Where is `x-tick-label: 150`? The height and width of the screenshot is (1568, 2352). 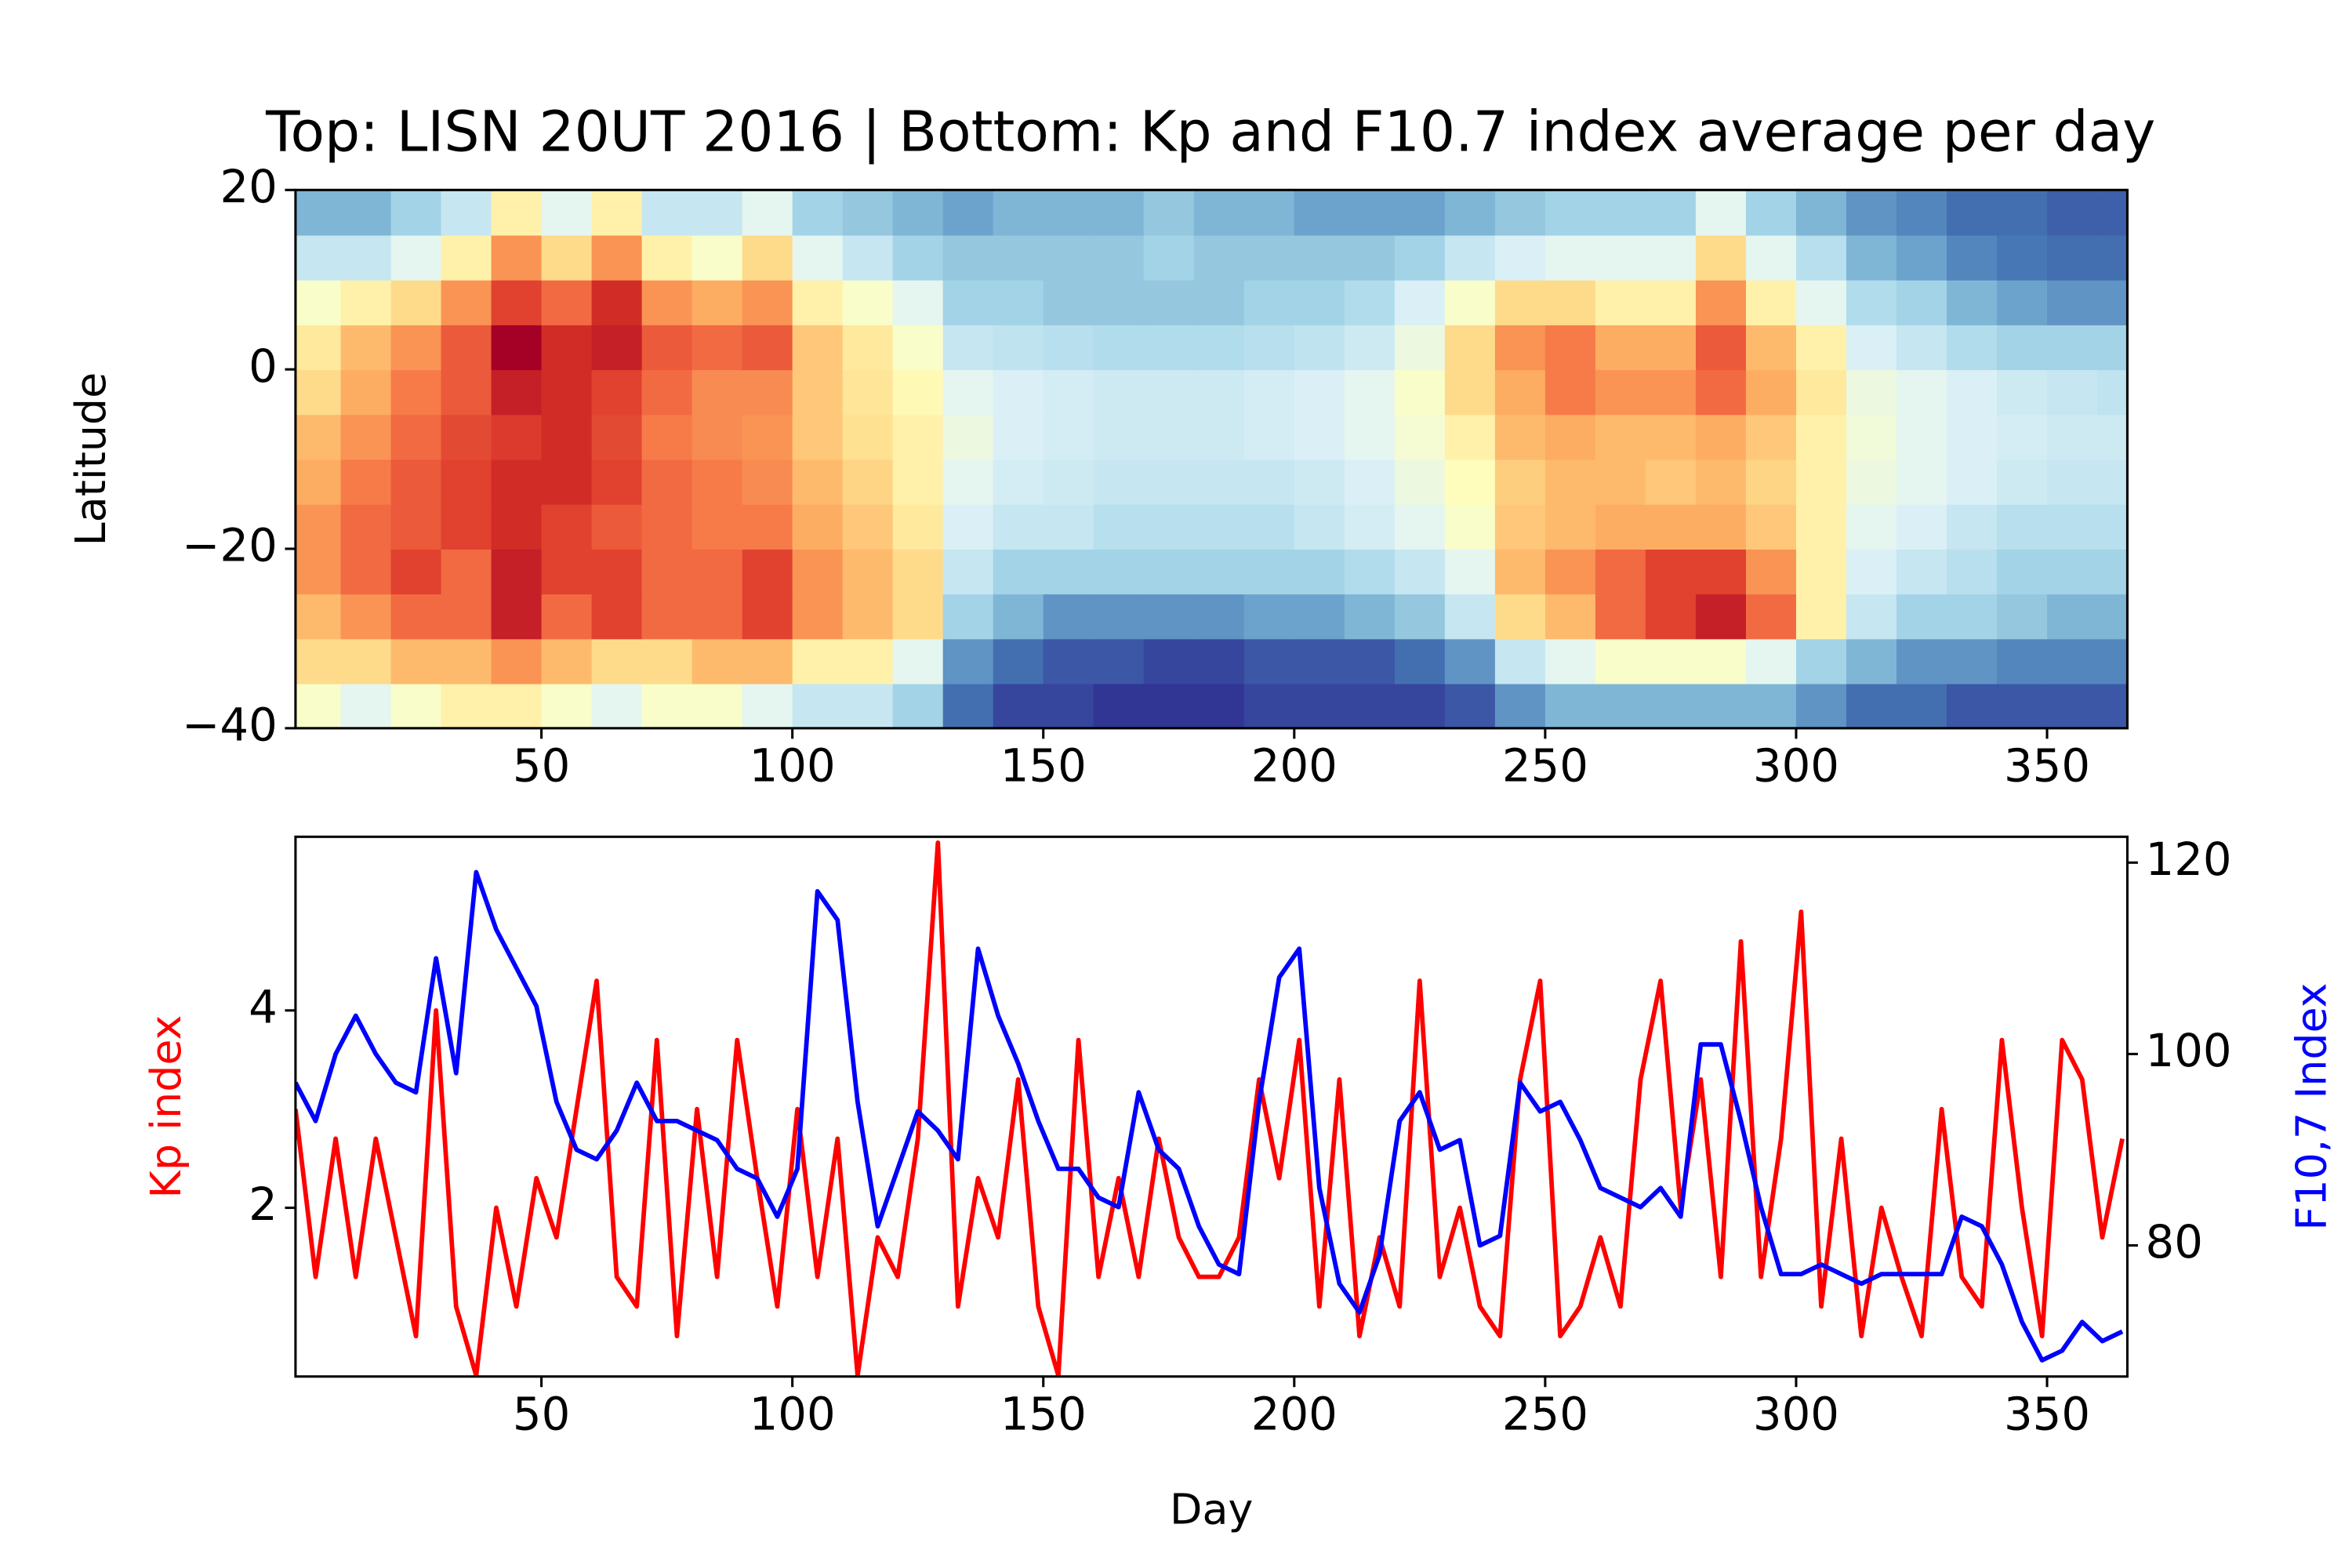 x-tick-label: 150 is located at coordinates (1043, 765).